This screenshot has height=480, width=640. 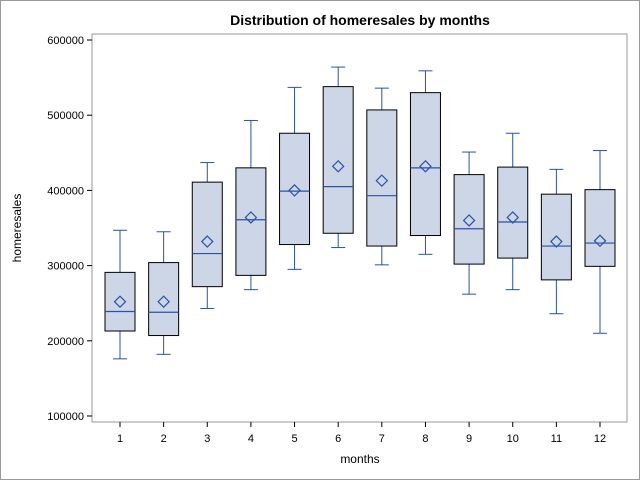 What do you see at coordinates (513, 439) in the screenshot?
I see `x-tick-label: 10` at bounding box center [513, 439].